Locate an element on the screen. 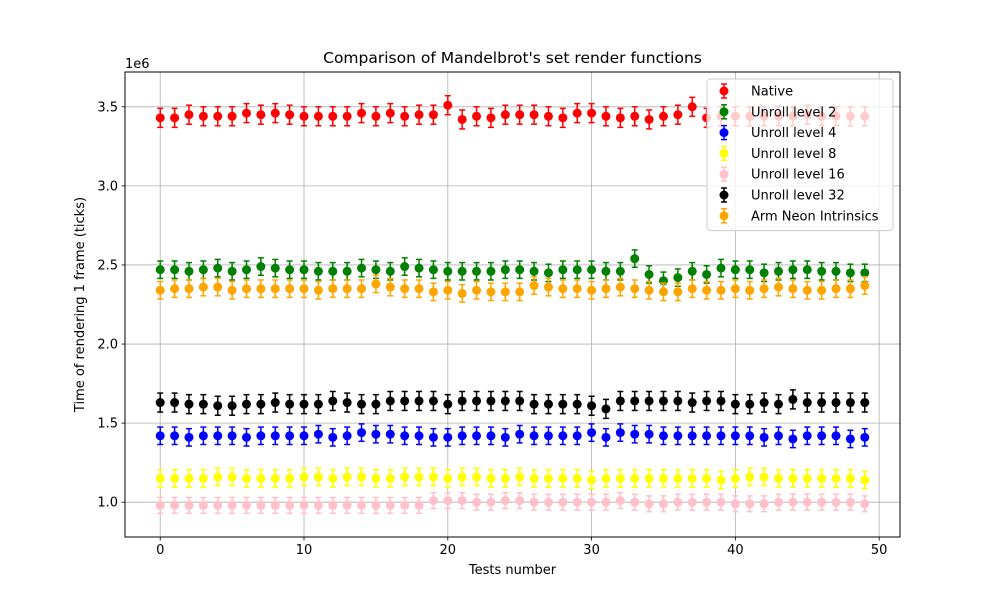 Image resolution: width=1000 pixels, height=600 pixels. x-tick-label: 40 is located at coordinates (735, 550).